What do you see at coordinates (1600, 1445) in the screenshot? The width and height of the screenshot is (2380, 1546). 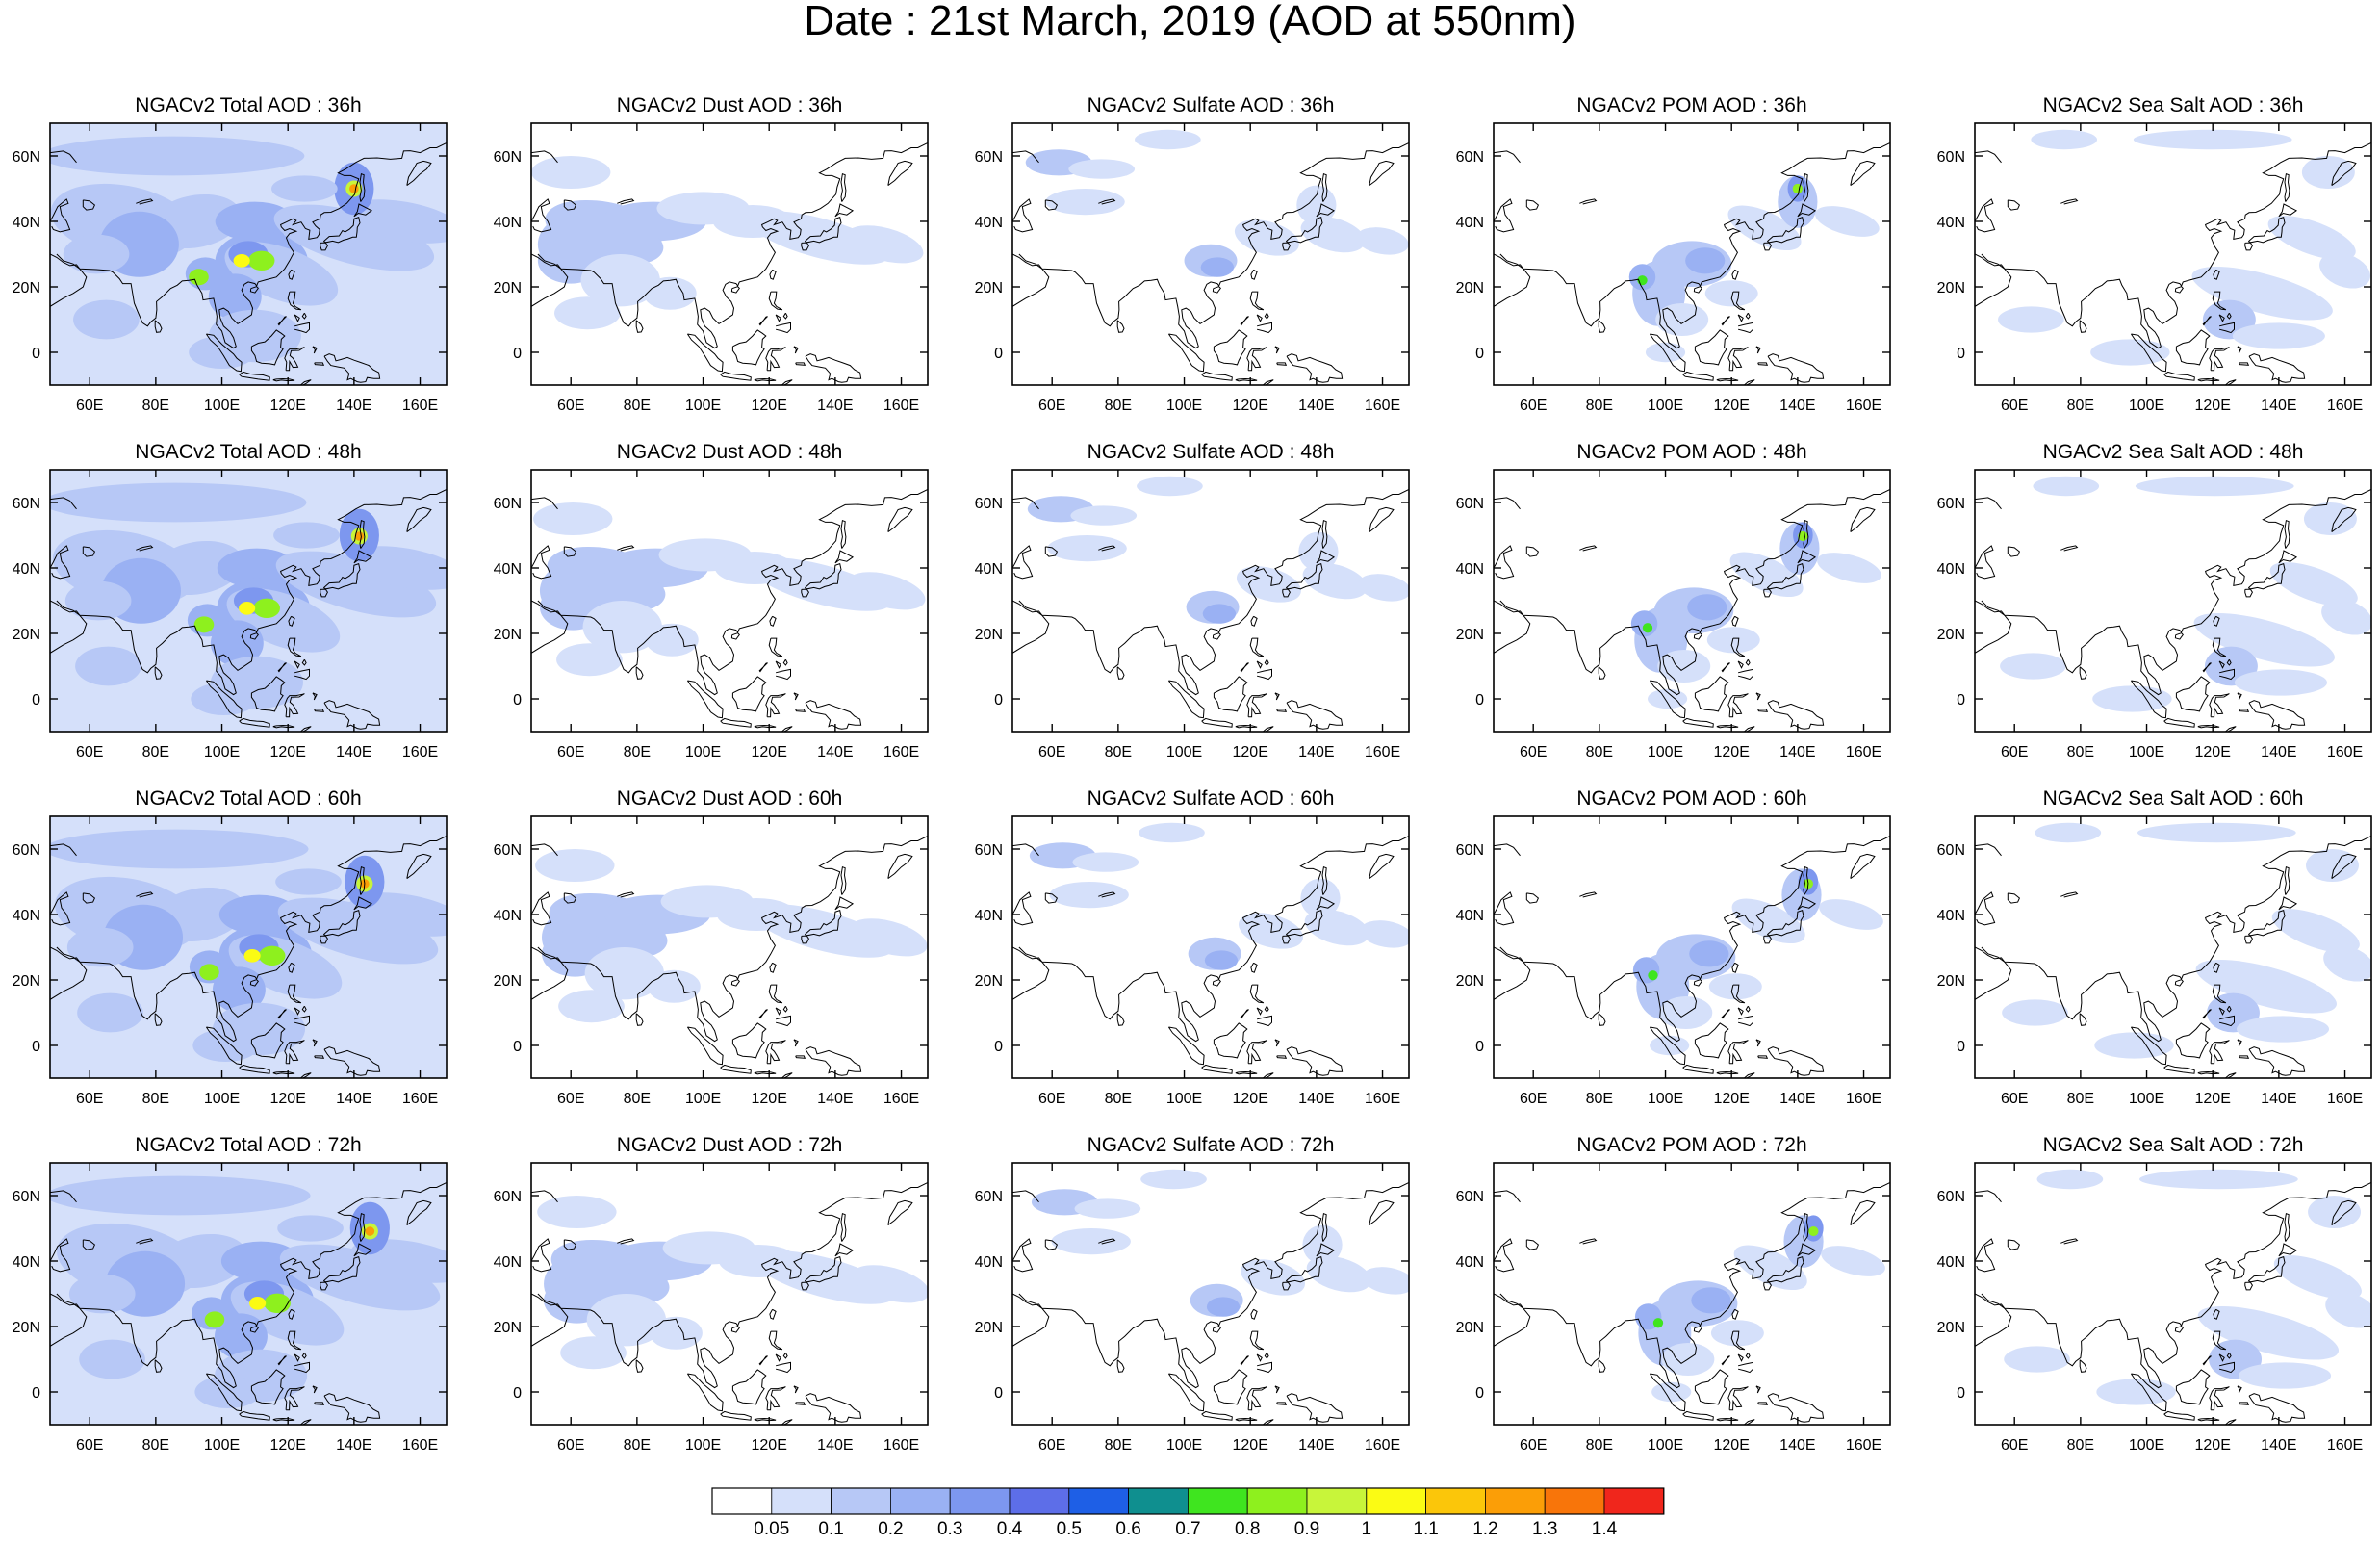 I see `lon-tick-label: 80E` at bounding box center [1600, 1445].